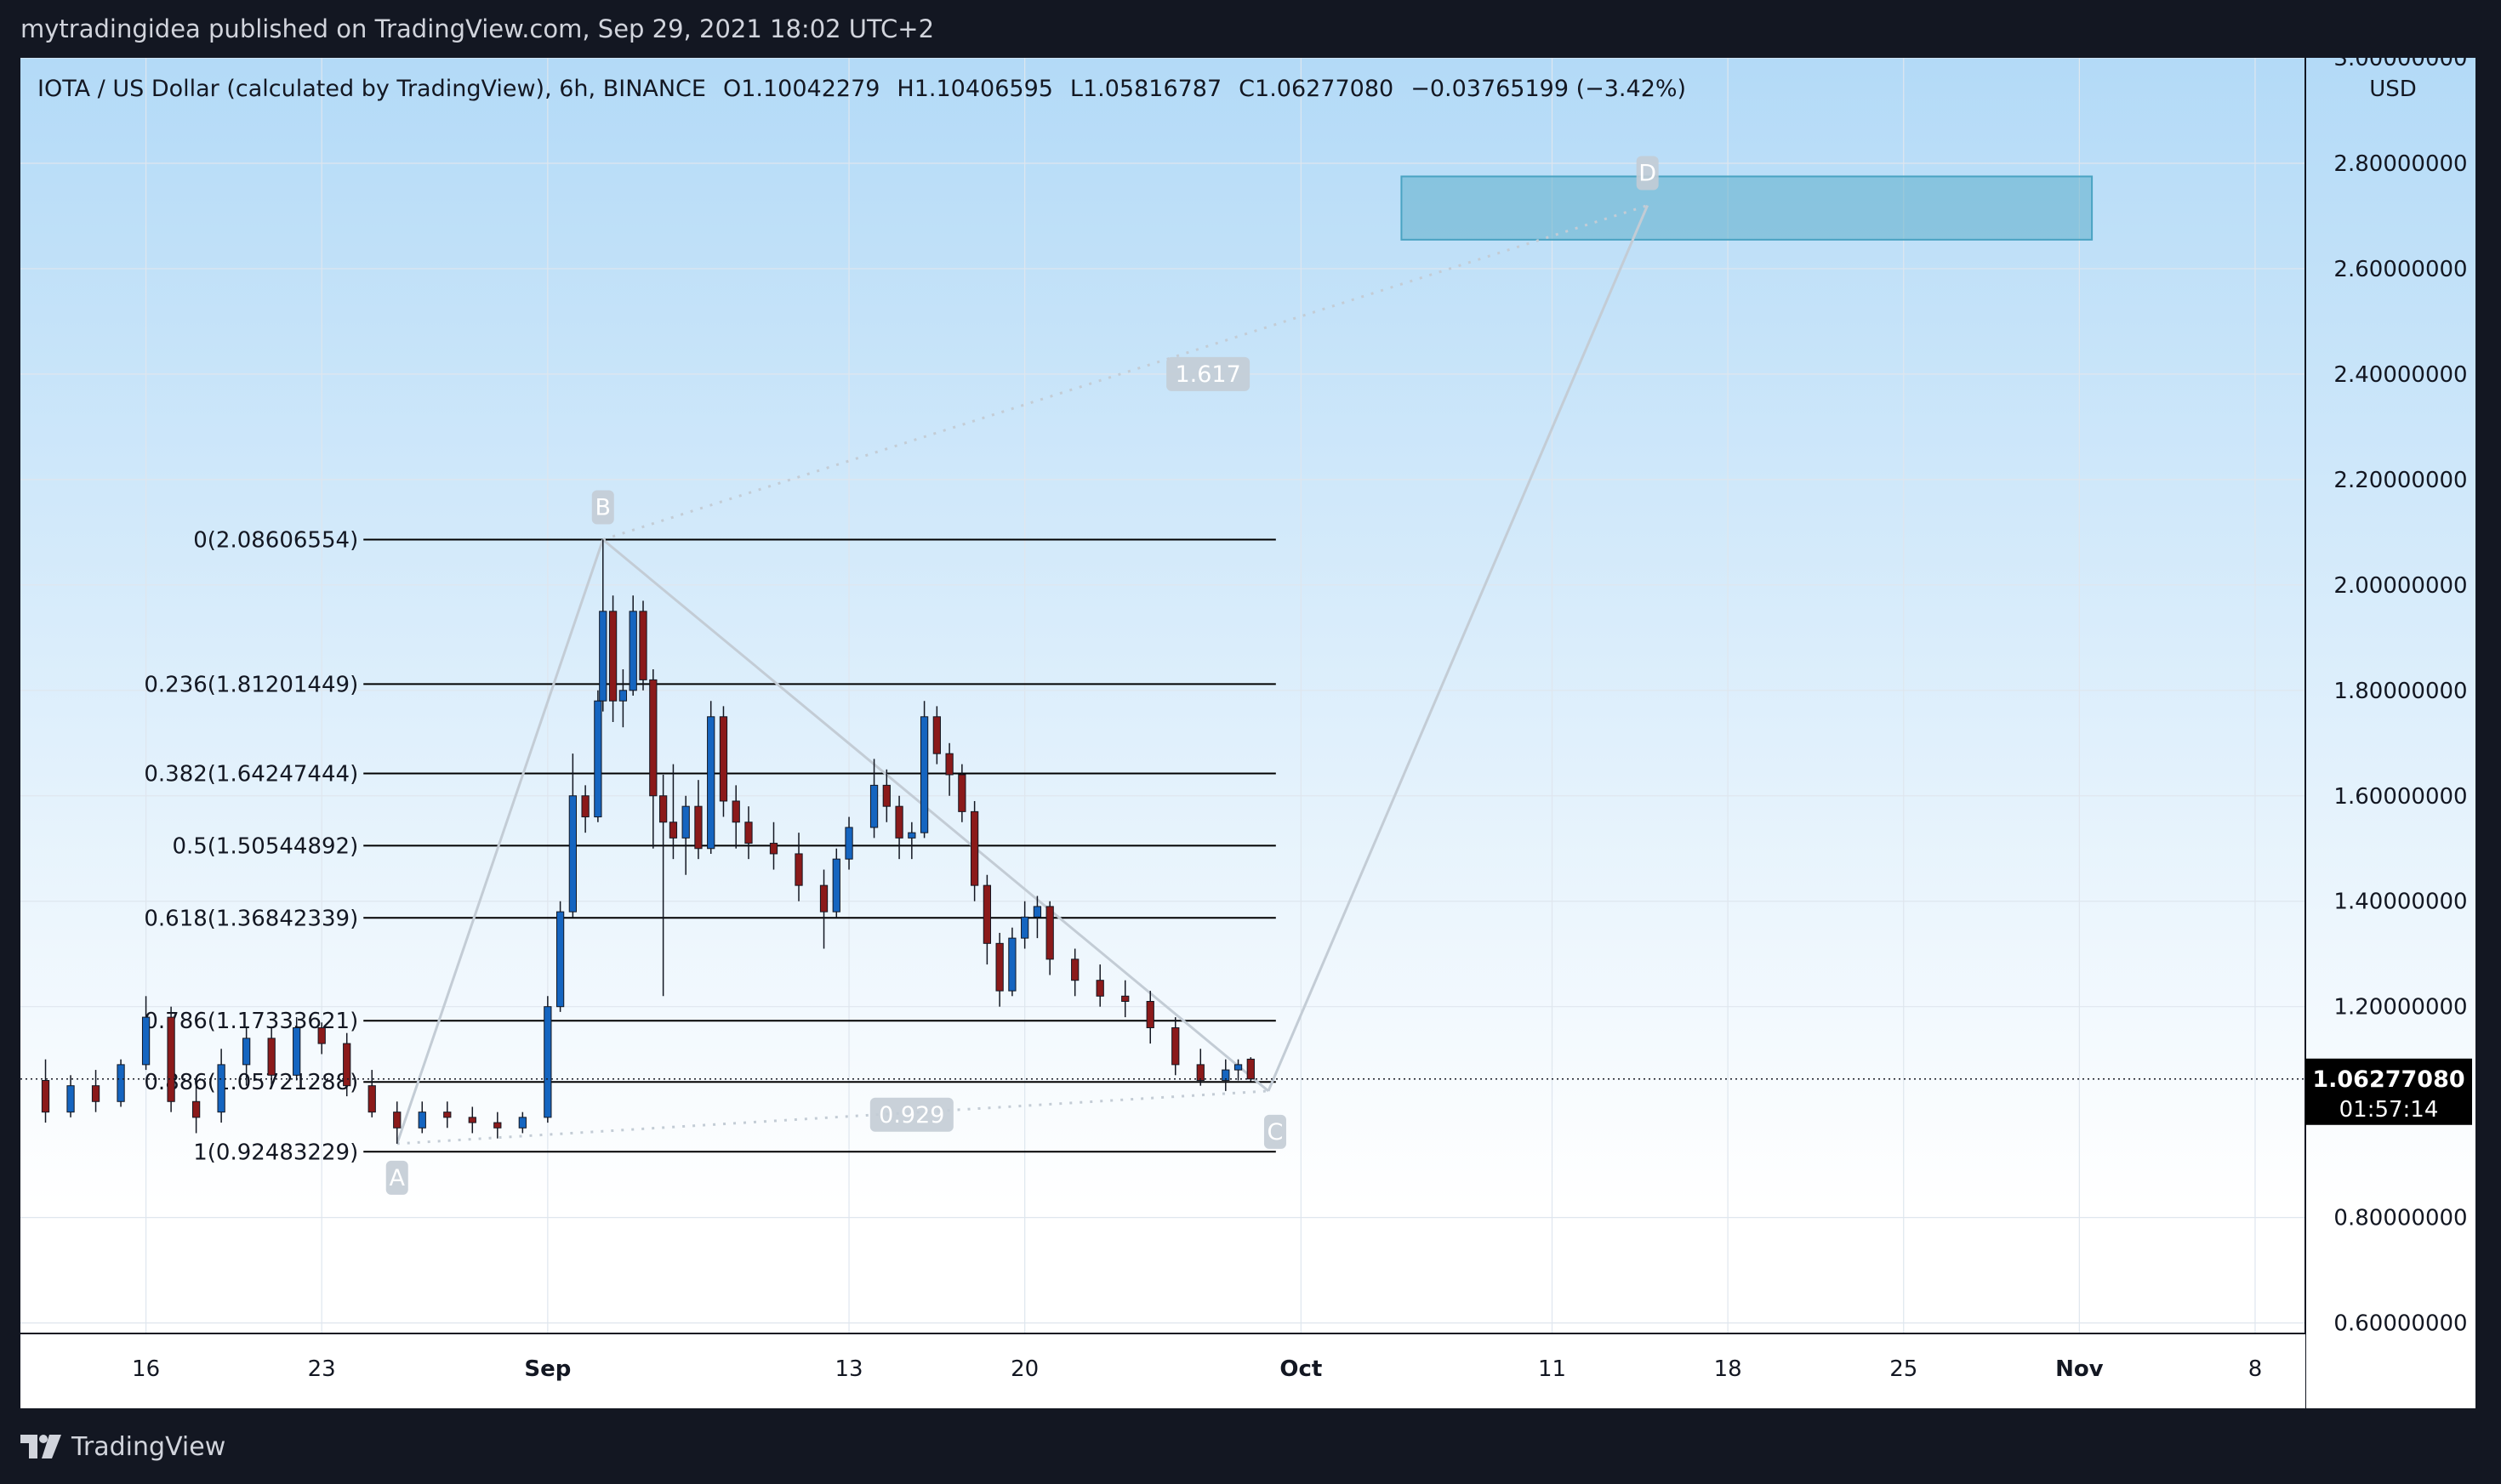 The image size is (2501, 1484). What do you see at coordinates (2400, 1218) in the screenshot?
I see `price-tick-label: 0.80000000` at bounding box center [2400, 1218].